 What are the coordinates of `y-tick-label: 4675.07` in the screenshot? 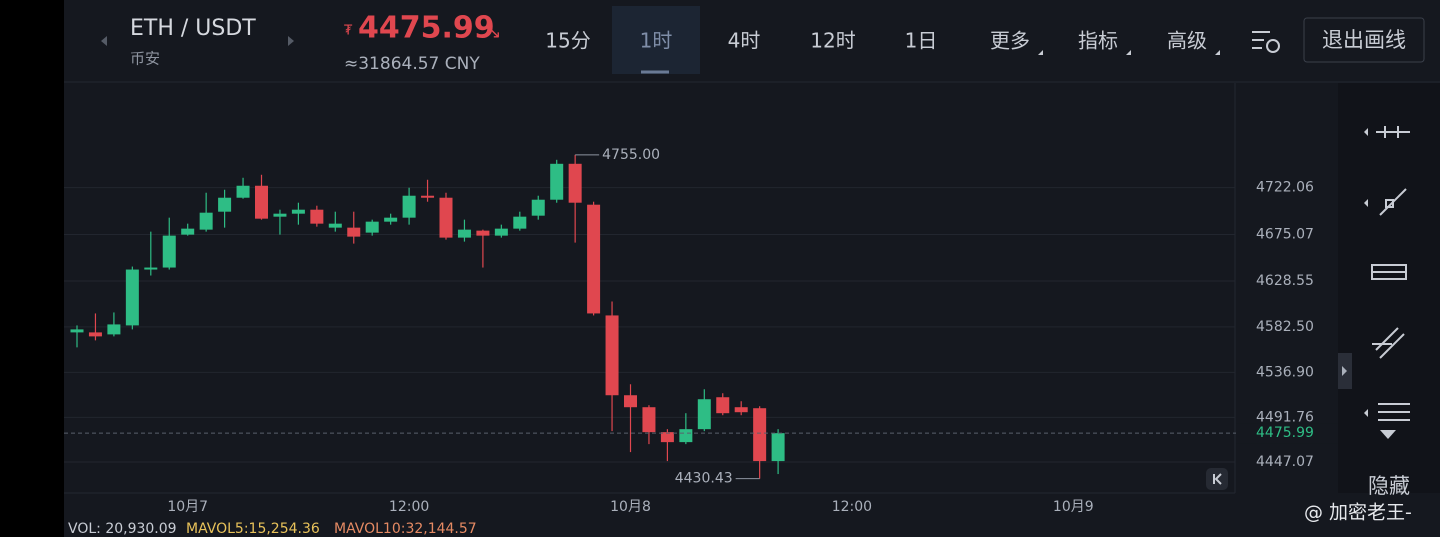 It's located at (1285, 235).